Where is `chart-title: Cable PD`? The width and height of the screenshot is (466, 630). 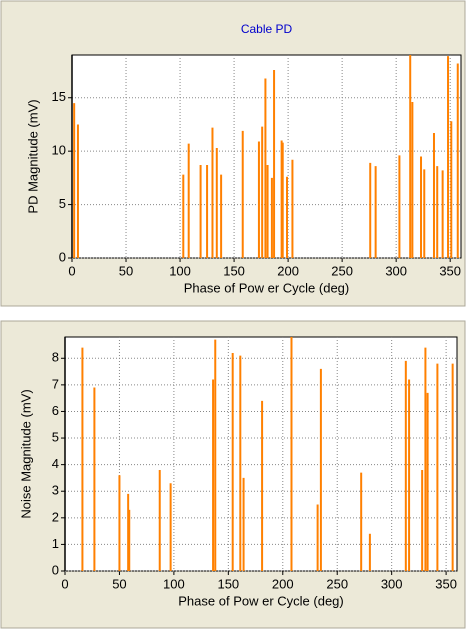 chart-title: Cable PD is located at coordinates (267, 29).